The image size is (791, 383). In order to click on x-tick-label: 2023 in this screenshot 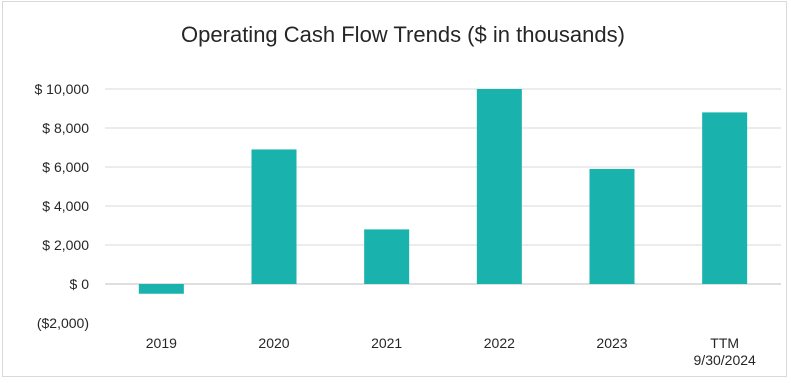, I will do `click(611, 343)`.